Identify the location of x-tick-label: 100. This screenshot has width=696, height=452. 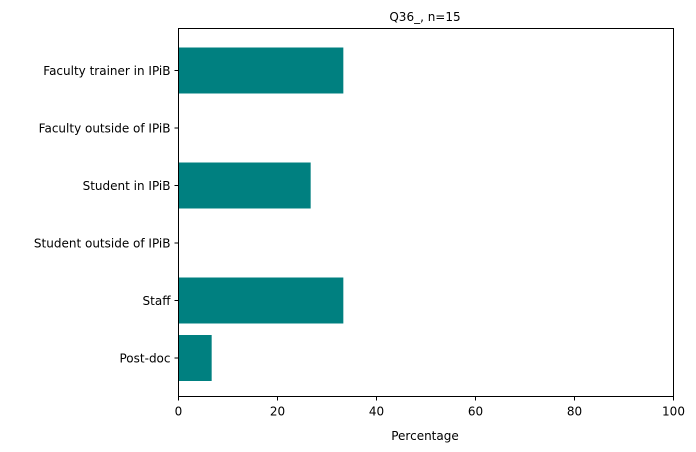
(673, 412).